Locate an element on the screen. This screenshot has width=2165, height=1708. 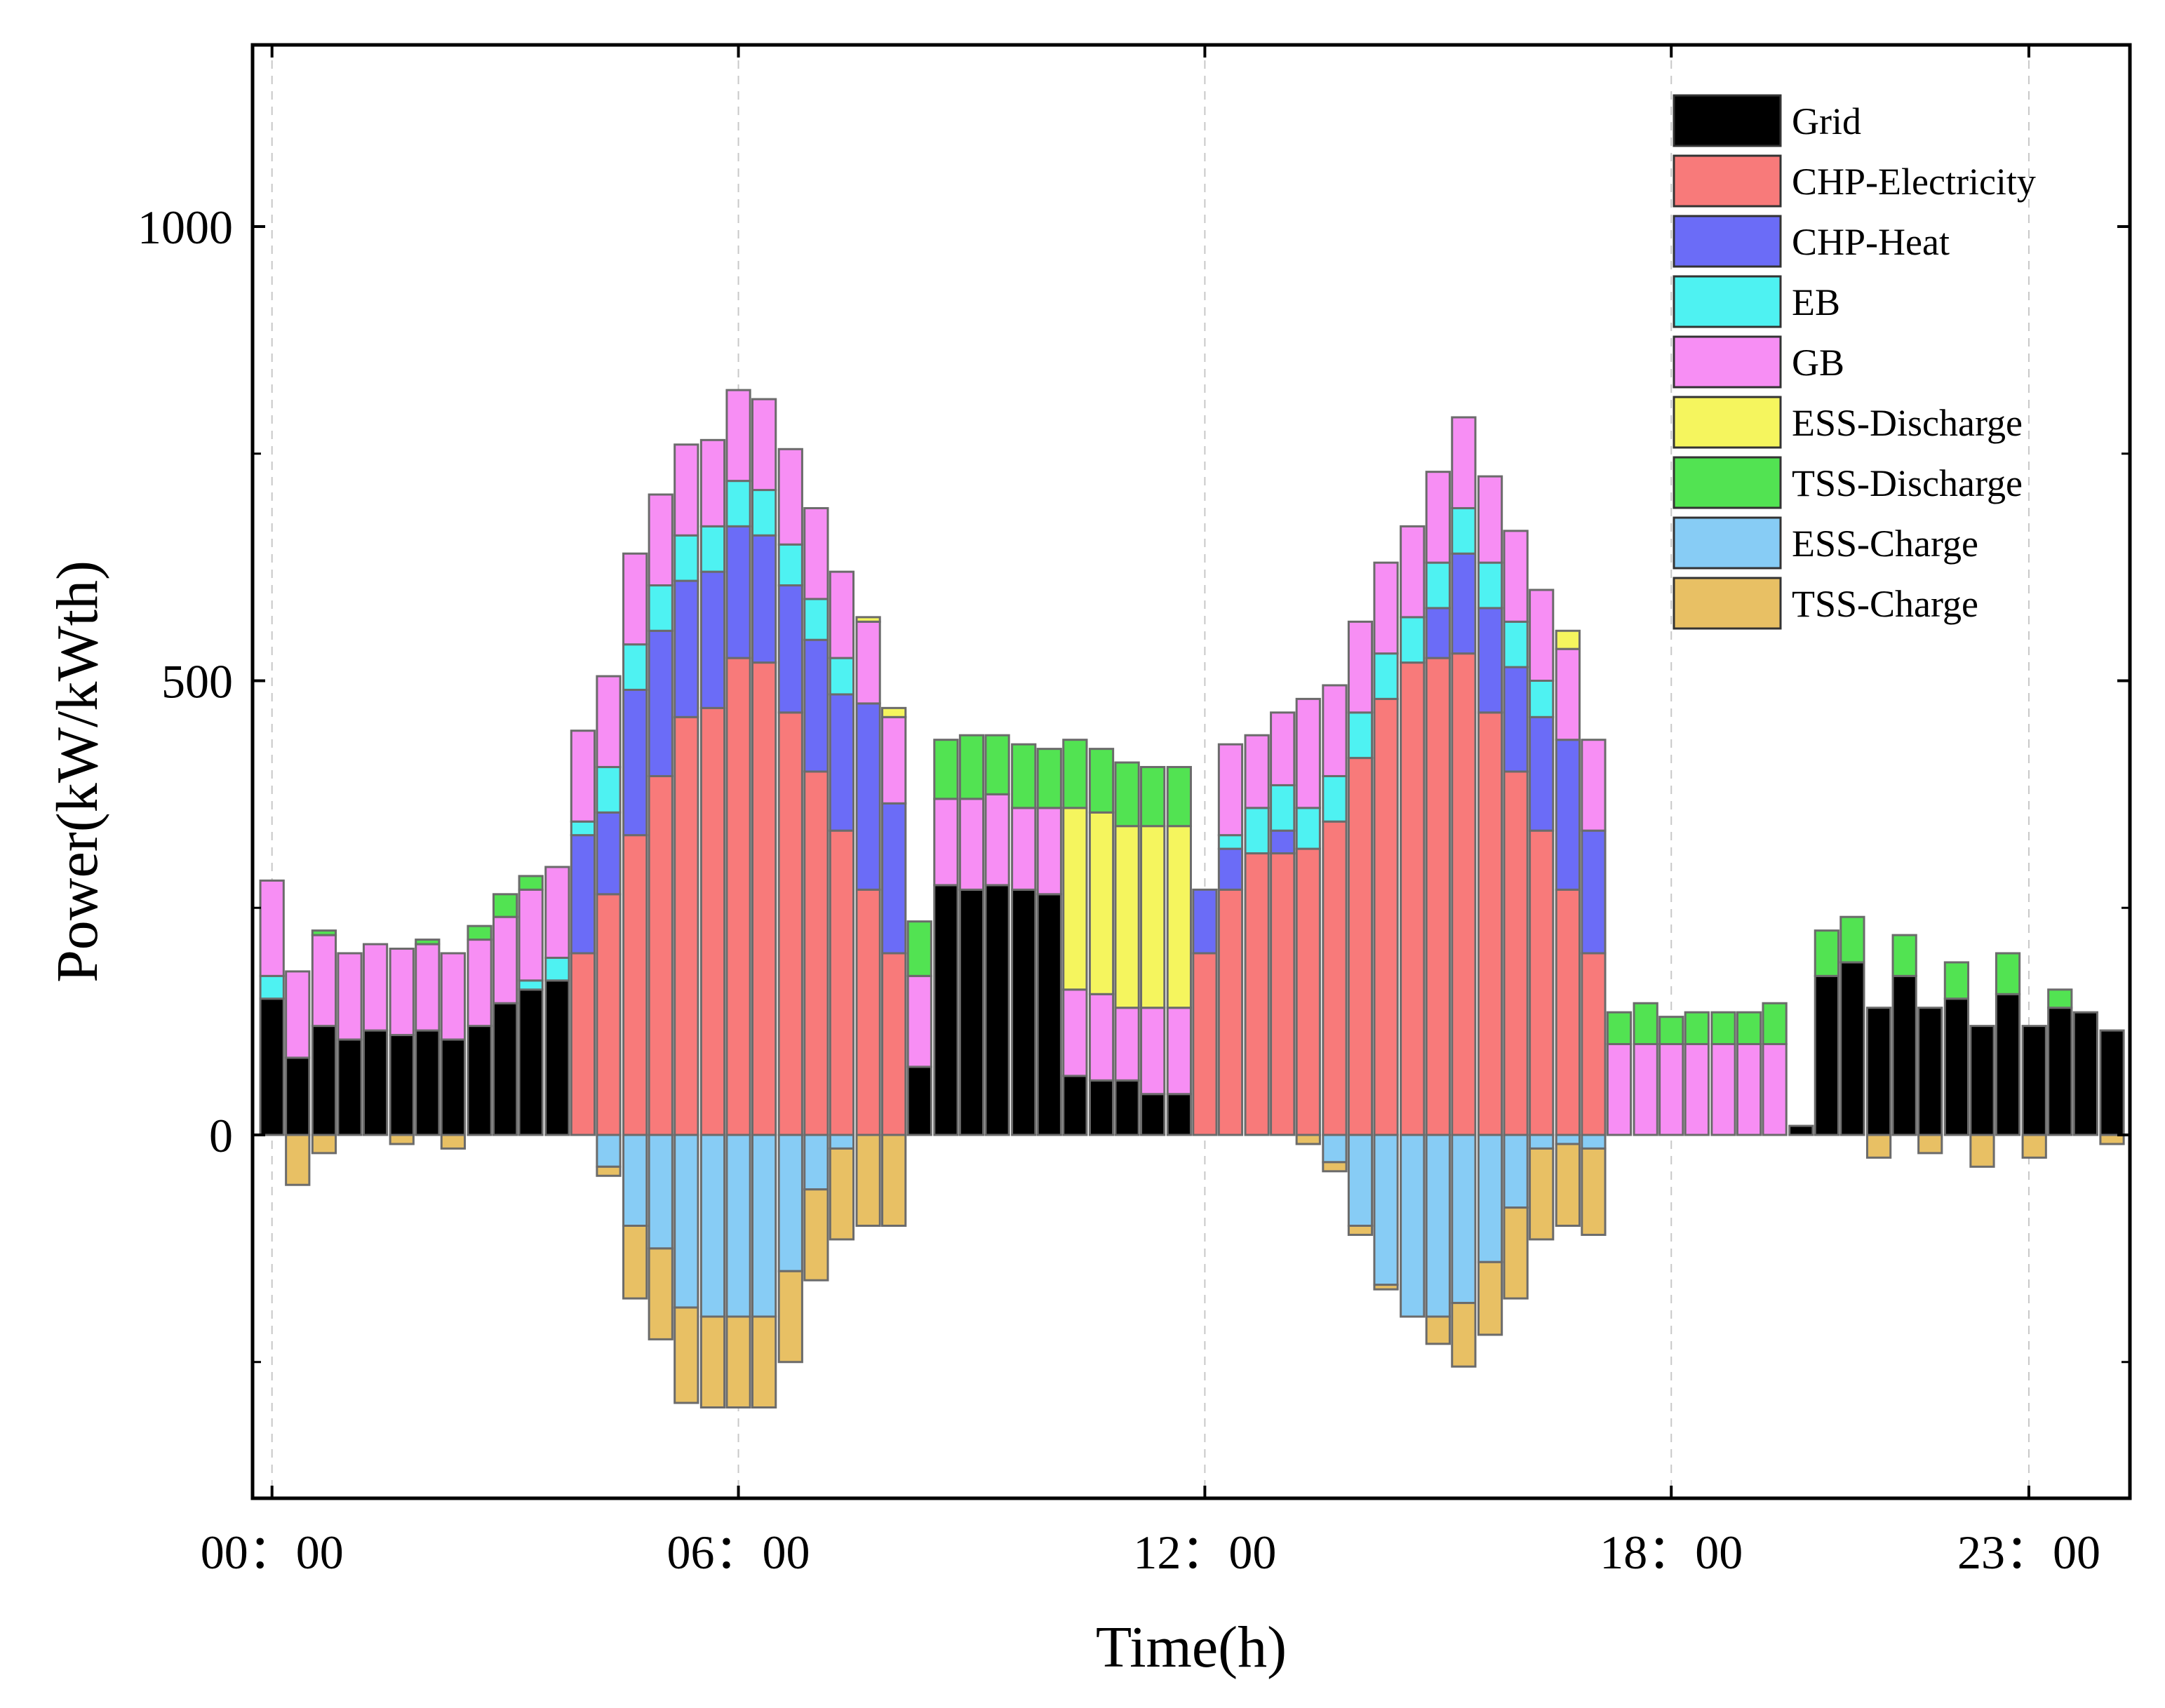
legend-swatch-tss-discharge is located at coordinates (1728, 482).